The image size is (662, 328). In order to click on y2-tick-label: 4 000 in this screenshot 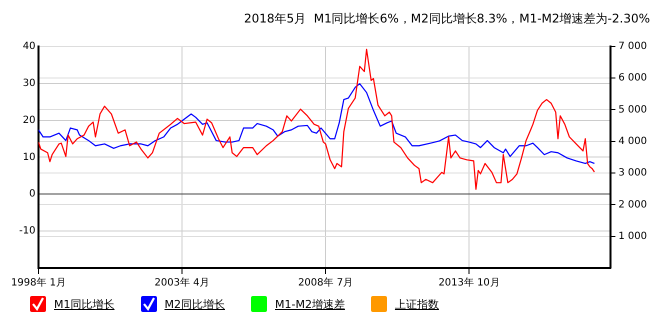, I will do `click(633, 141)`.